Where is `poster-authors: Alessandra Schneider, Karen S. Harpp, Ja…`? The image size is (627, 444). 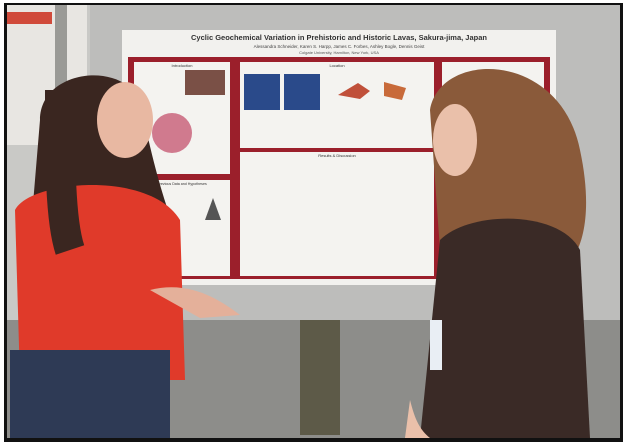
poster-authors: Alessandra Schneider, Karen S. Harpp, Ja… is located at coordinates (340, 46).